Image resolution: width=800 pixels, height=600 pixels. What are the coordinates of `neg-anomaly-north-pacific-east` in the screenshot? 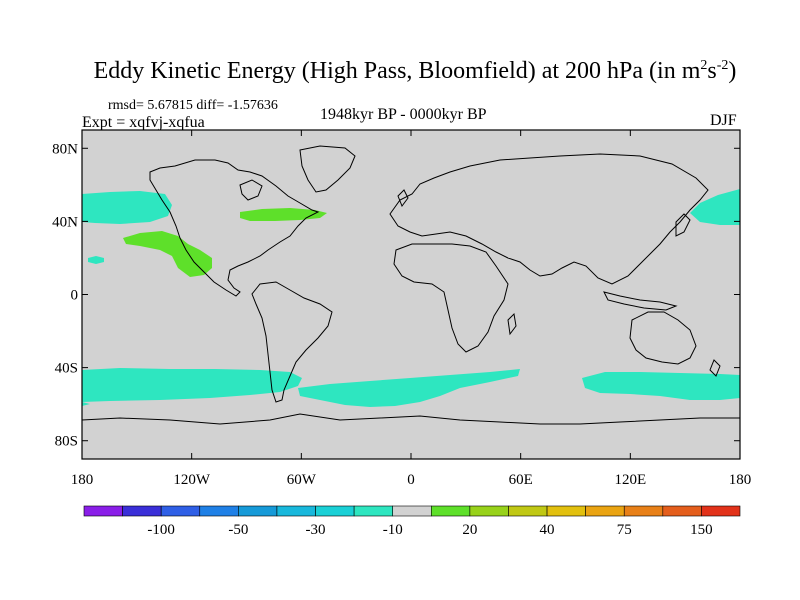 It's located at (715, 207).